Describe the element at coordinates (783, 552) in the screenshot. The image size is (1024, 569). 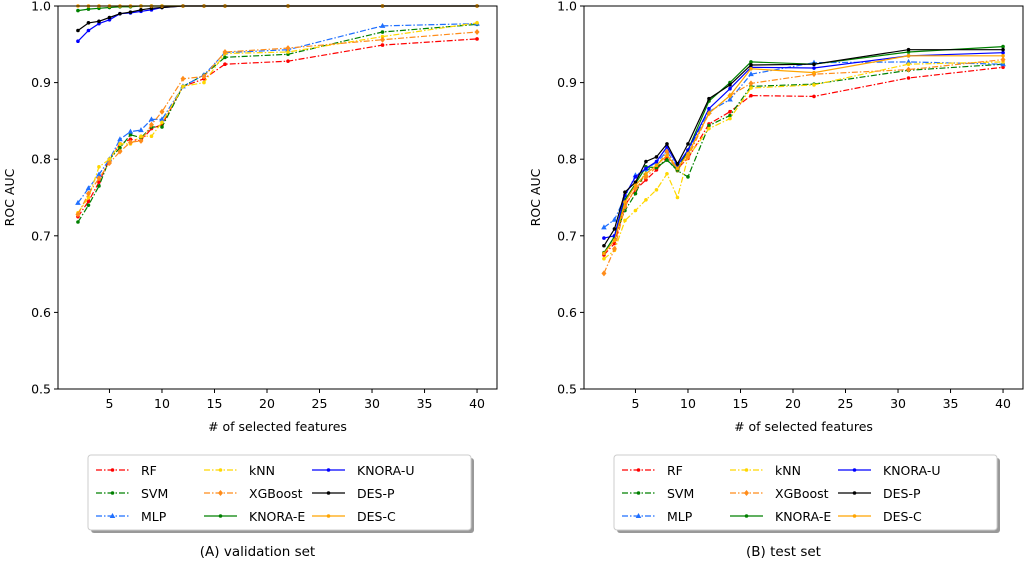
I see `panel-caption: (B) test set` at that location.